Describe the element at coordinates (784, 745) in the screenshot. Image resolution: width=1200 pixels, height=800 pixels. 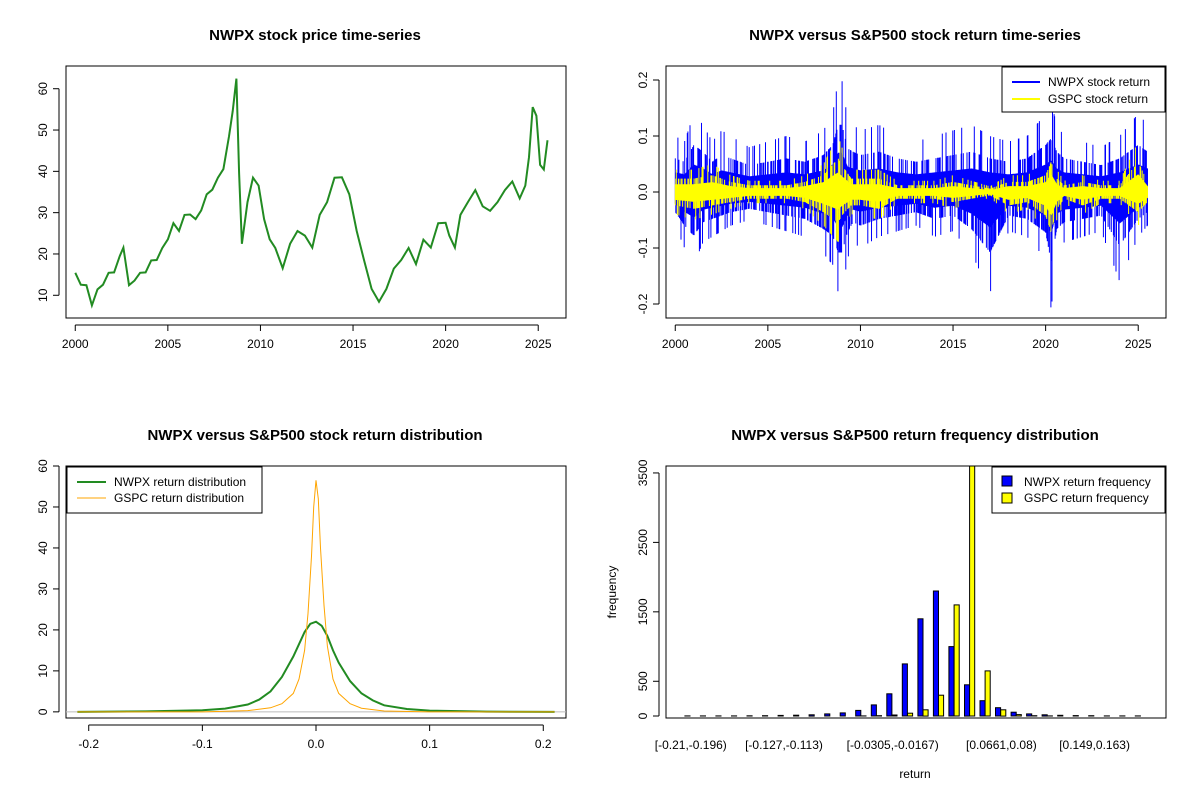
I see `x-tick-label: [-0.127,-0.113)` at that location.